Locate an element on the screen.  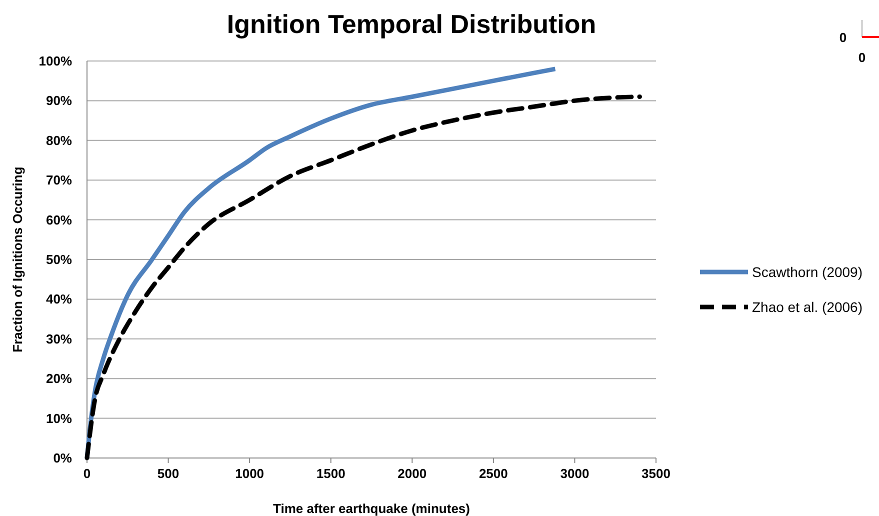
y-tick-label: 40% is located at coordinates (59, 299).